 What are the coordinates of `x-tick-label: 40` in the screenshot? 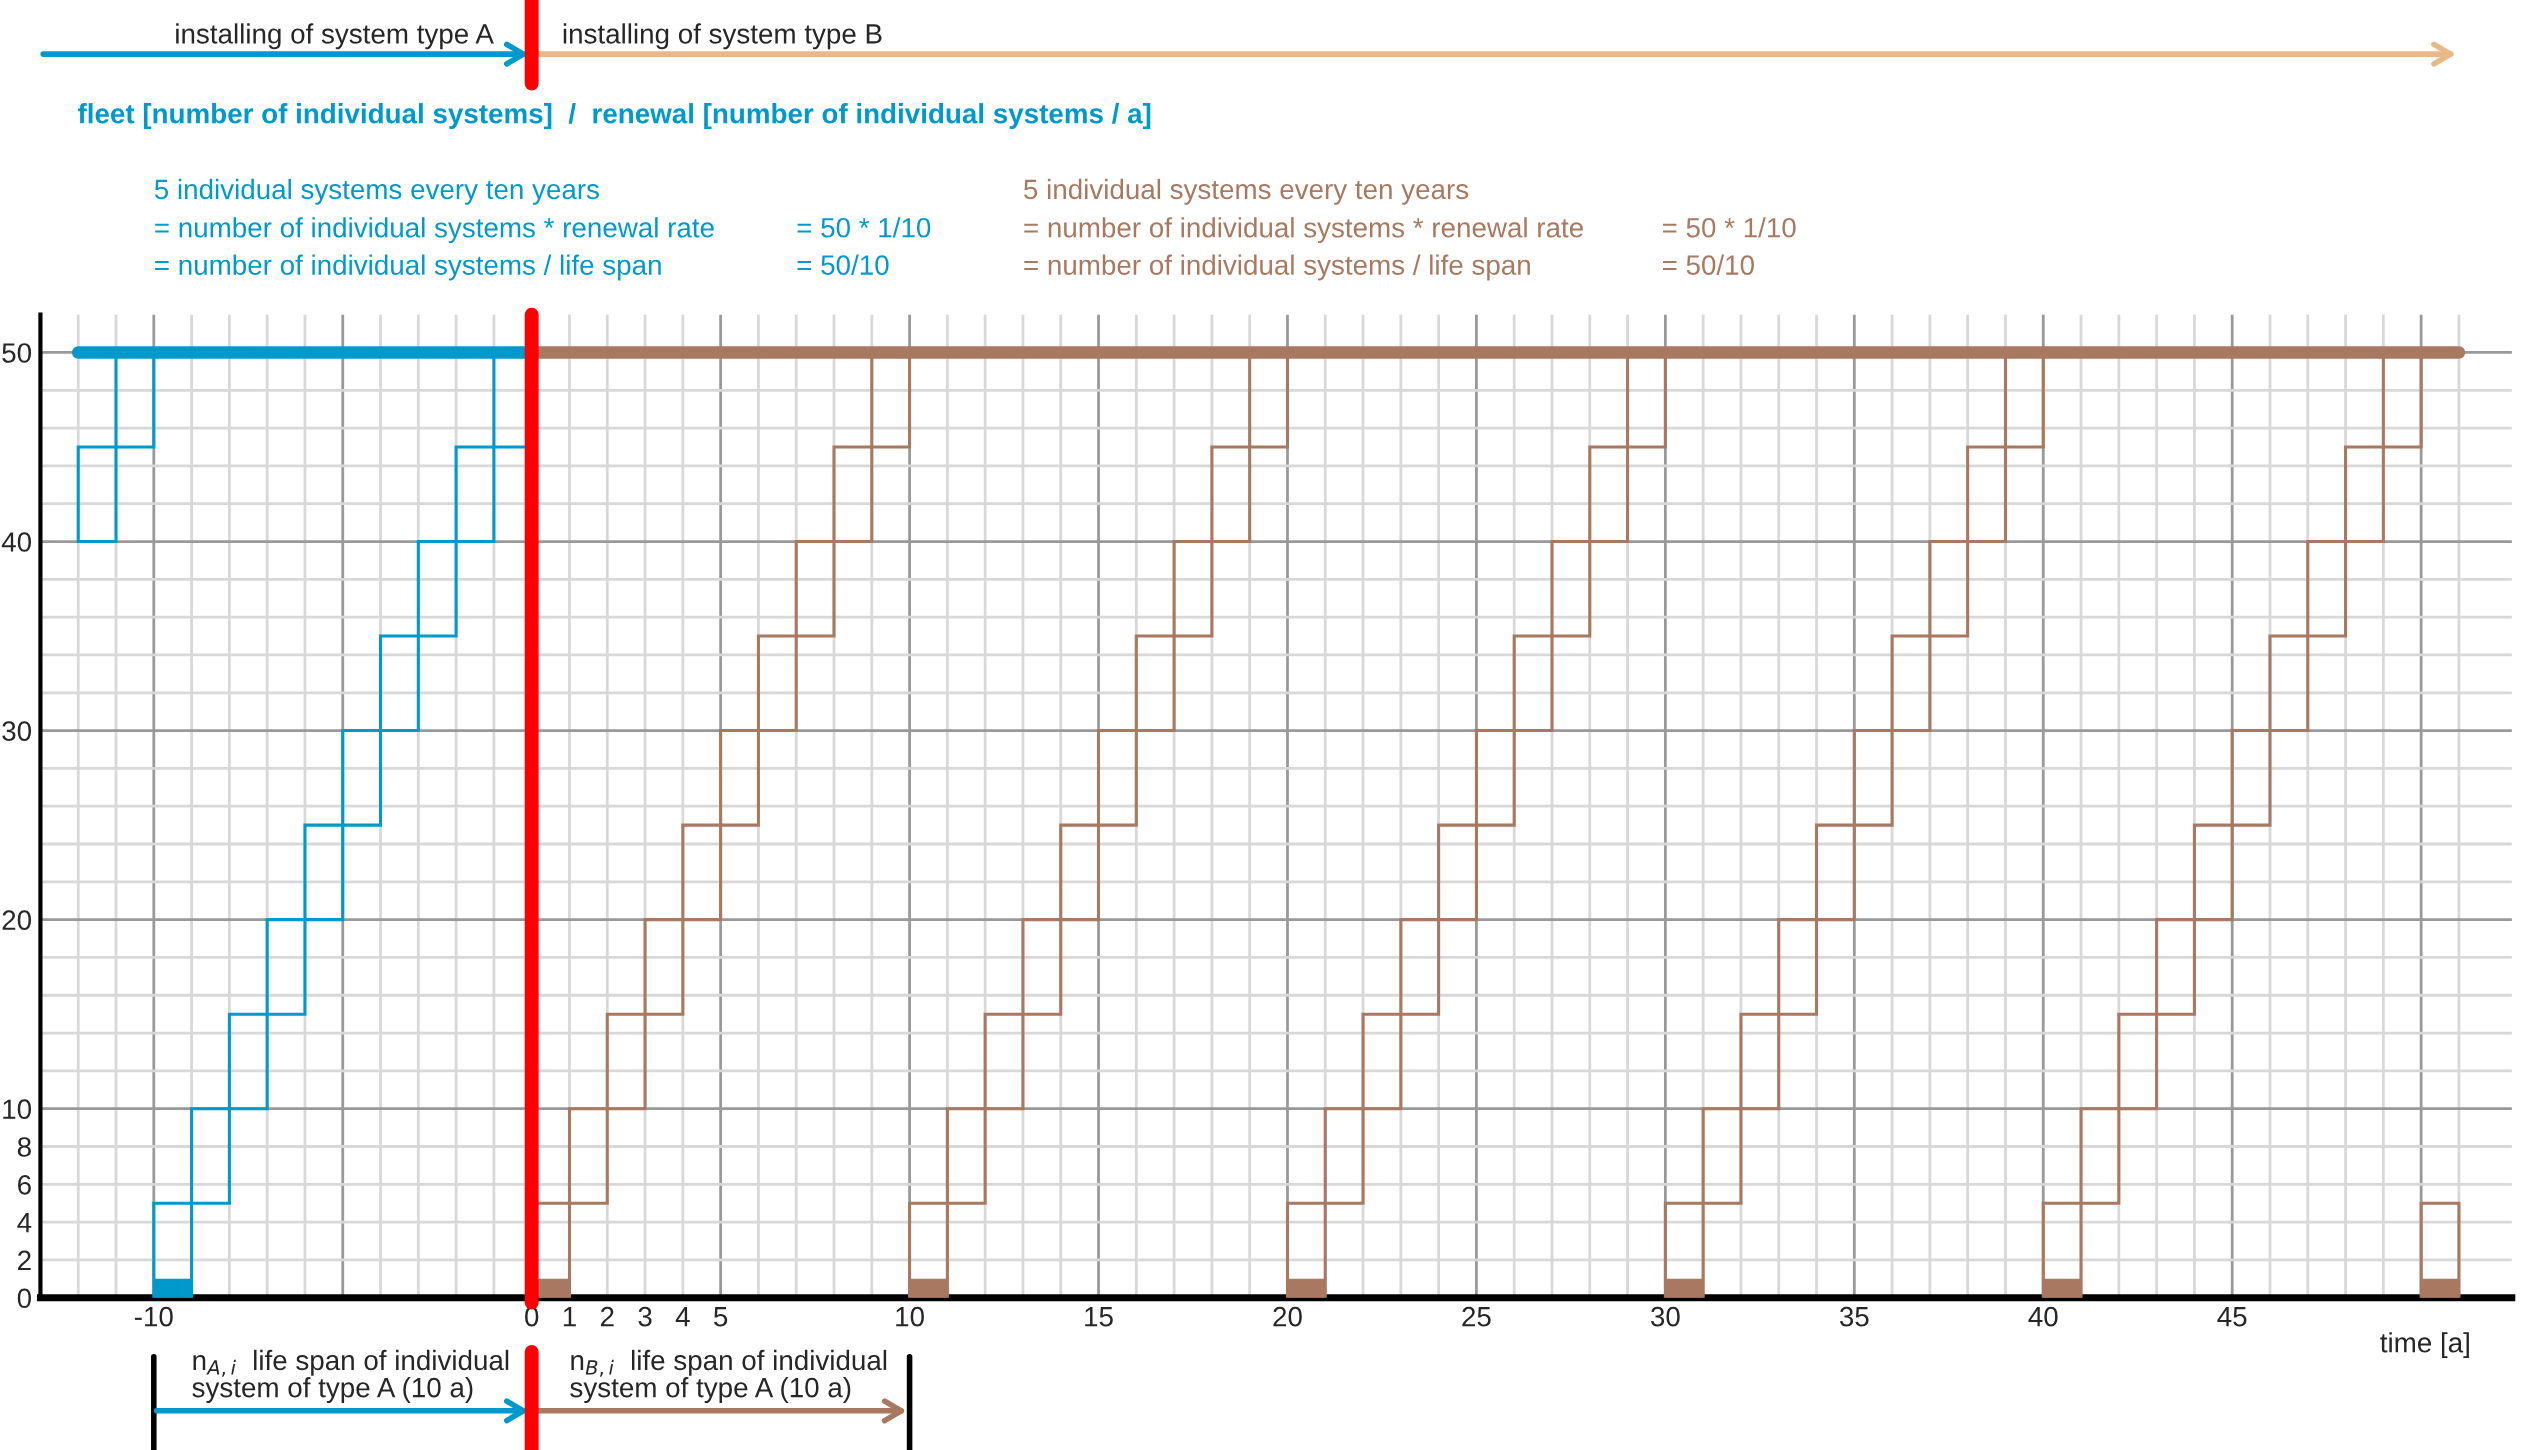 It's located at (2043, 1316).